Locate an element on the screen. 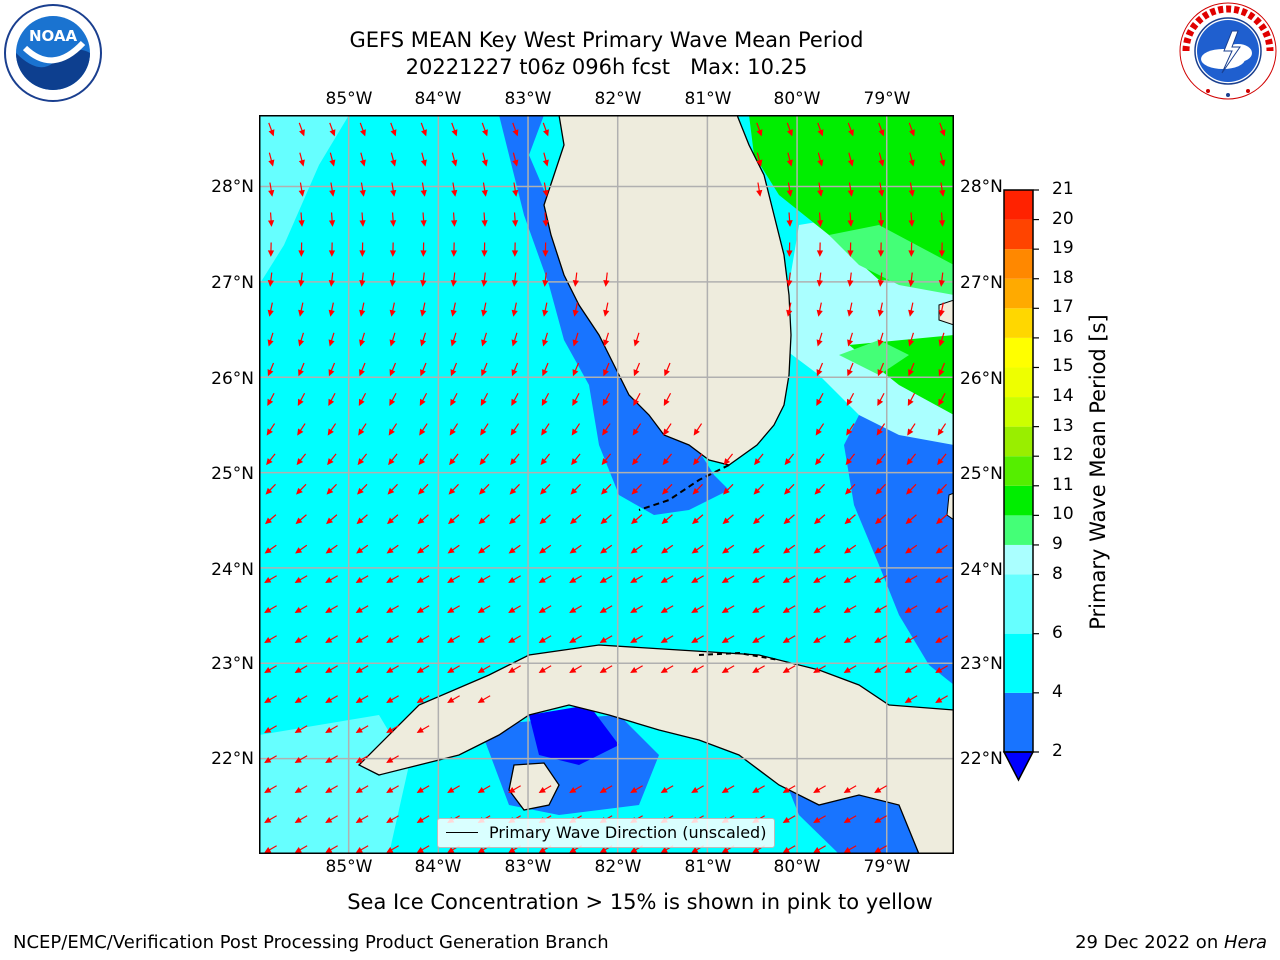 This screenshot has width=1280, height=960. lon-label-bottom: 81°W is located at coordinates (708, 867).